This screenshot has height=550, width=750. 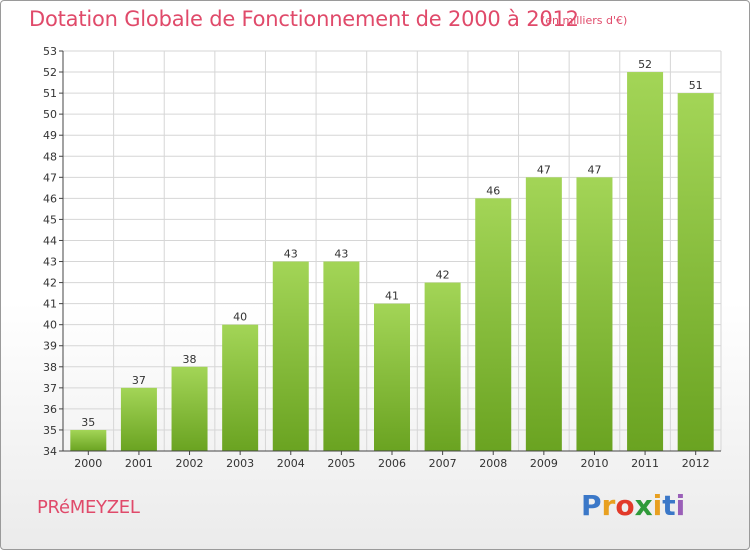 I want to click on x-tick-label: 2006, so click(x=392, y=463).